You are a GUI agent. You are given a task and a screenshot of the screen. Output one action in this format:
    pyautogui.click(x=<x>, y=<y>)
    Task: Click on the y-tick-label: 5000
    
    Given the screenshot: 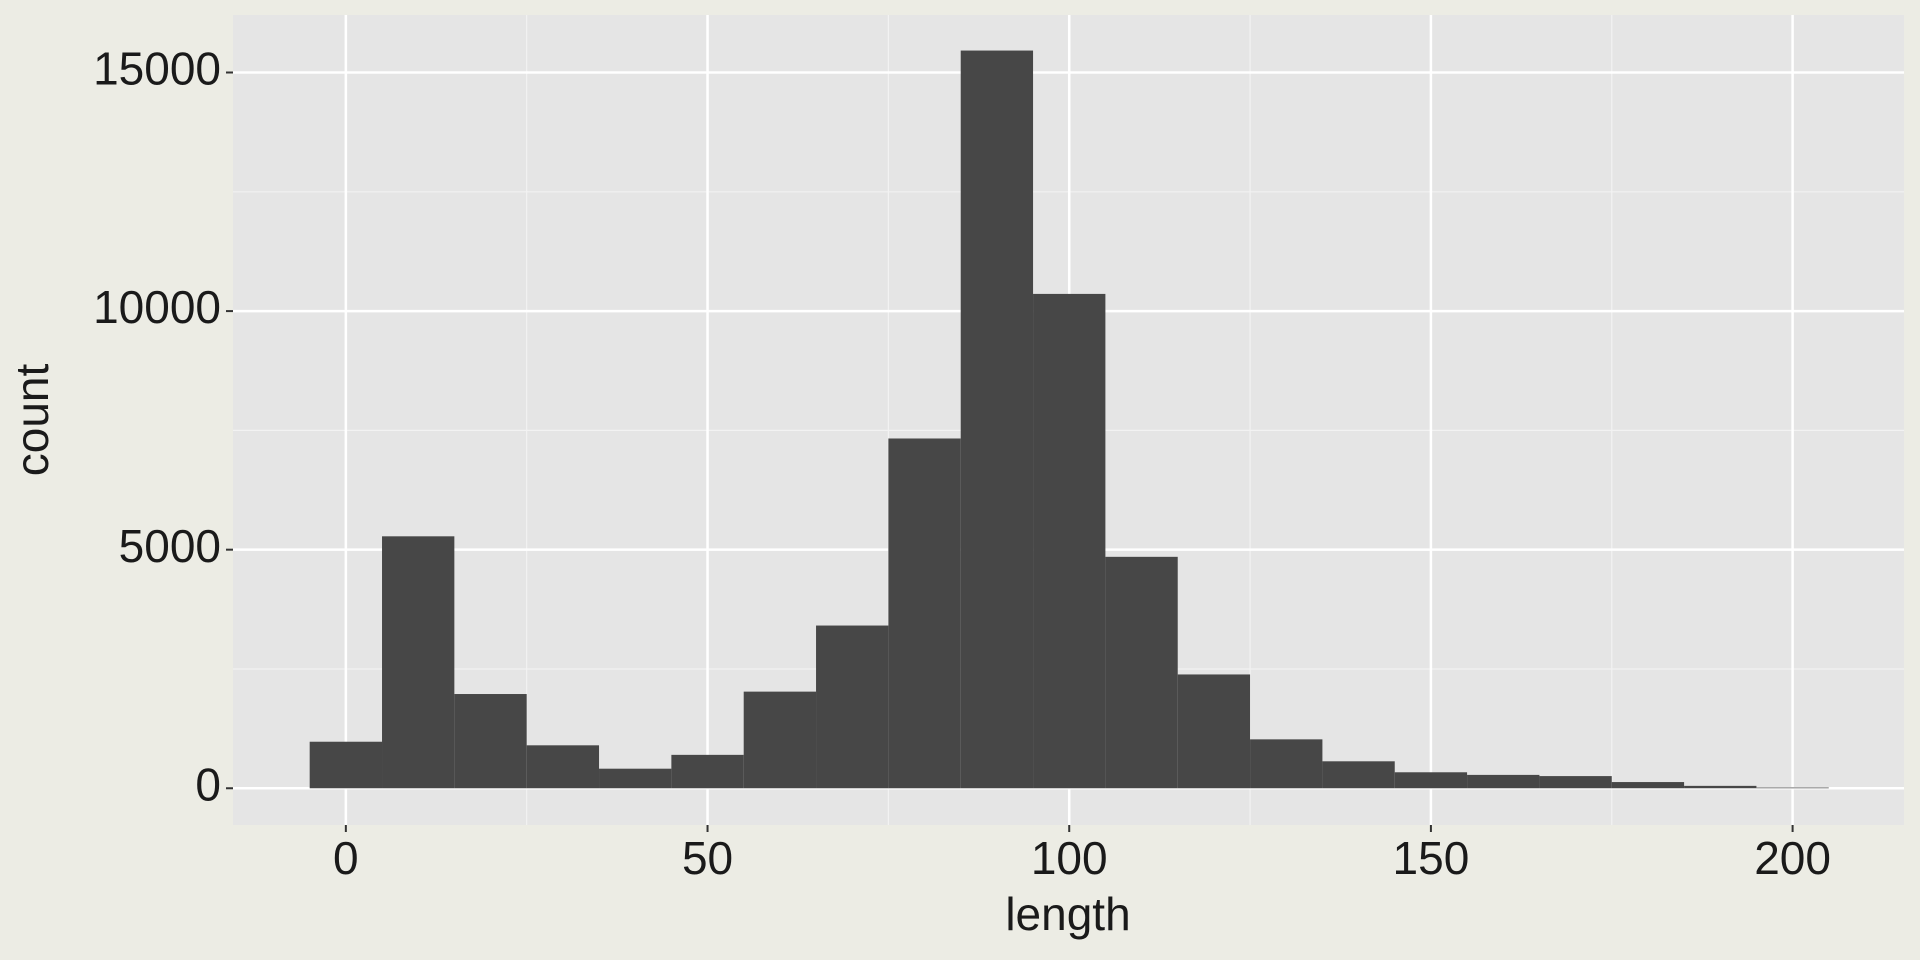 What is the action you would take?
    pyautogui.click(x=170, y=546)
    